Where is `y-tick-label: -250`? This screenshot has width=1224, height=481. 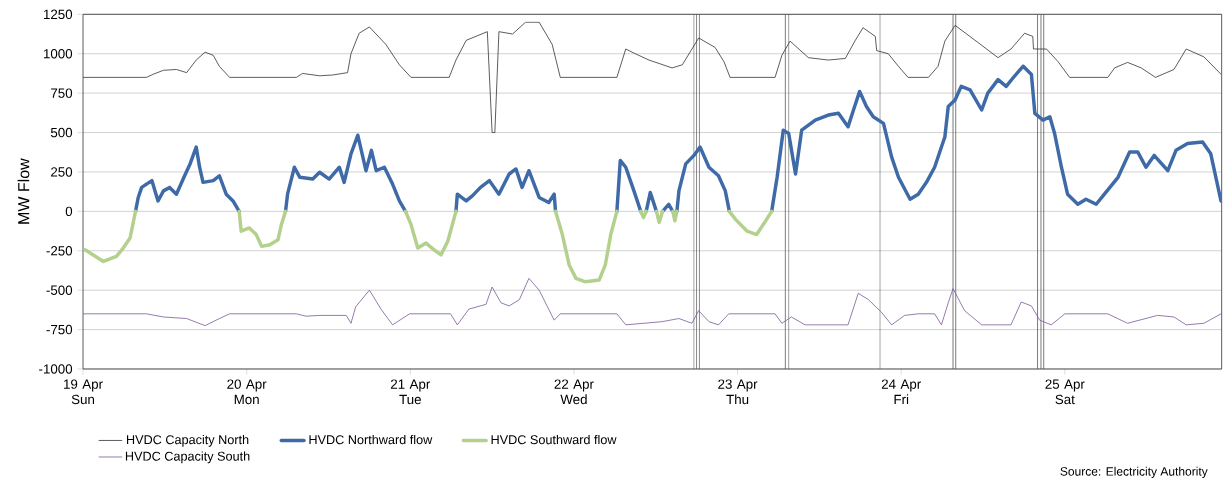 y-tick-label: -250 is located at coordinates (59, 251).